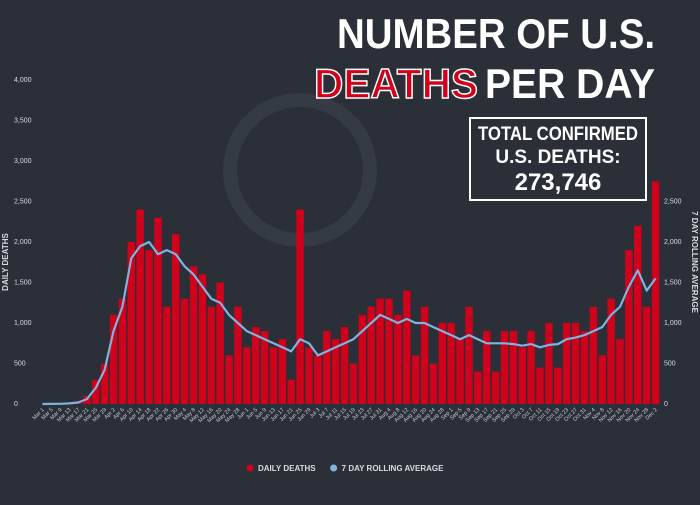 Image resolution: width=700 pixels, height=505 pixels. What do you see at coordinates (558, 134) in the screenshot?
I see `box-line1: TOTAL CONFIRMED` at bounding box center [558, 134].